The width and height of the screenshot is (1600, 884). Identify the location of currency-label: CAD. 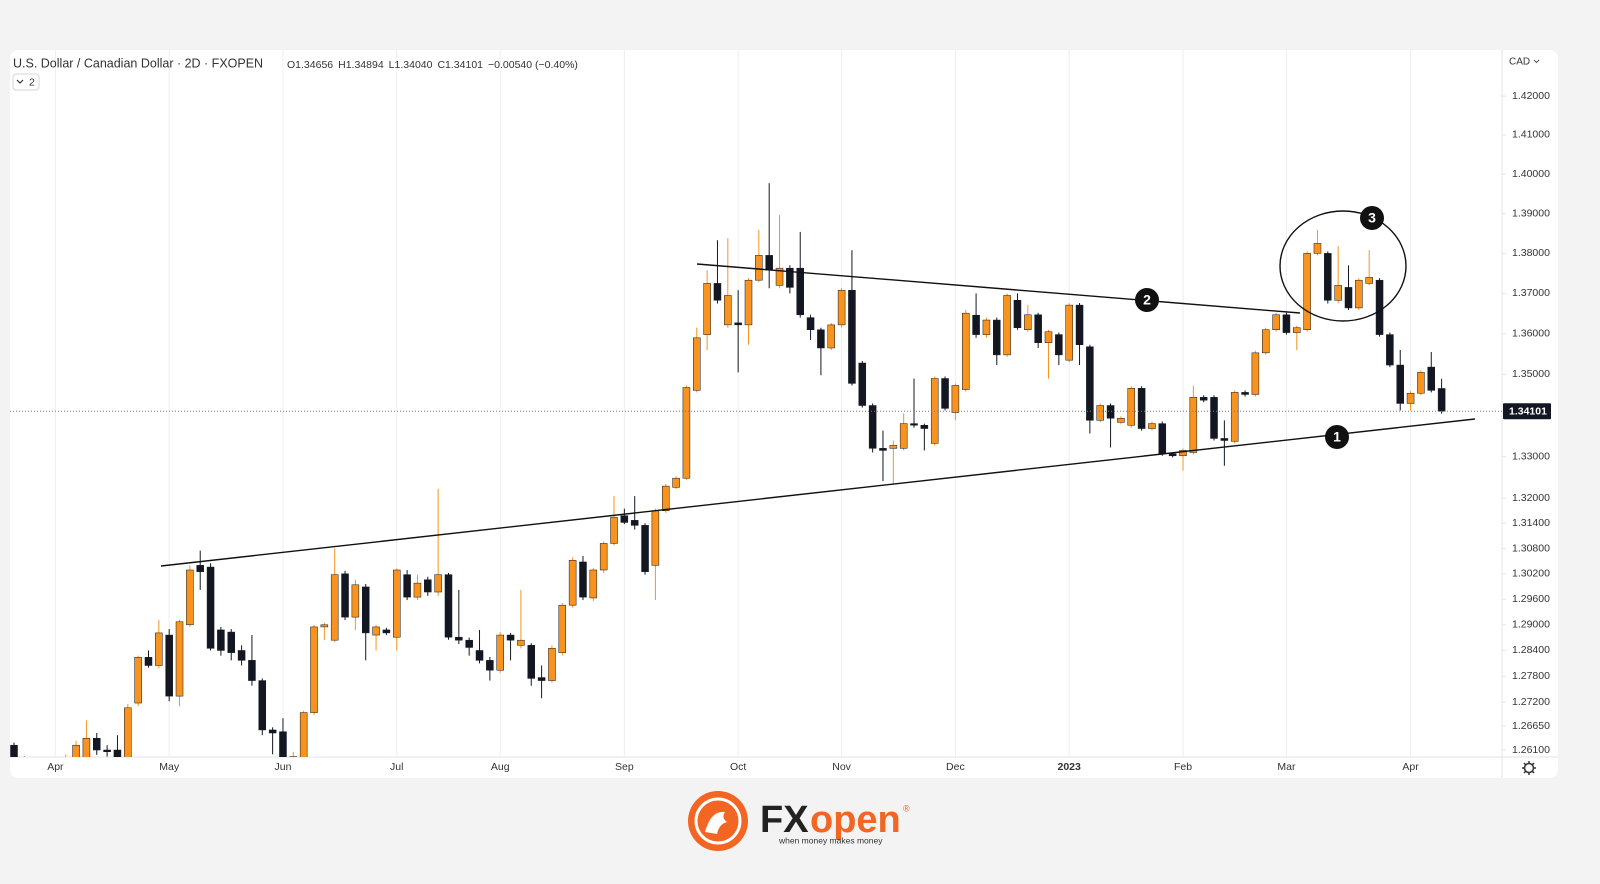
(1519, 62).